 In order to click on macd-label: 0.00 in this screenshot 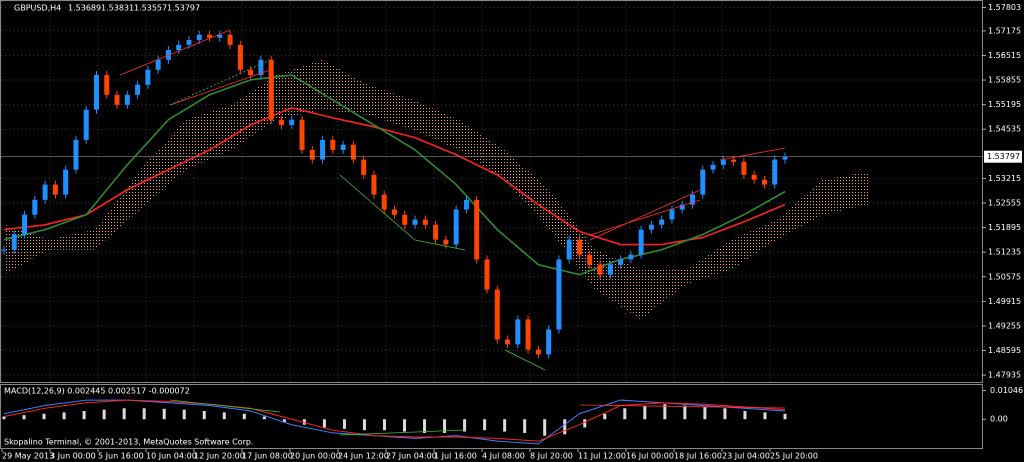, I will do `click(999, 419)`.